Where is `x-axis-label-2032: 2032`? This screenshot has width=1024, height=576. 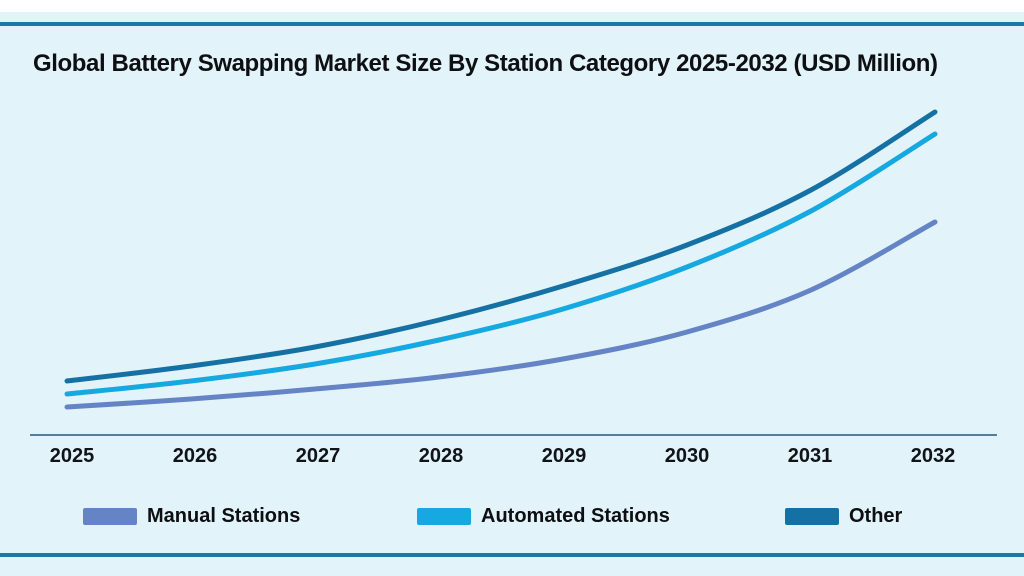
x-axis-label-2032: 2032 is located at coordinates (933, 456).